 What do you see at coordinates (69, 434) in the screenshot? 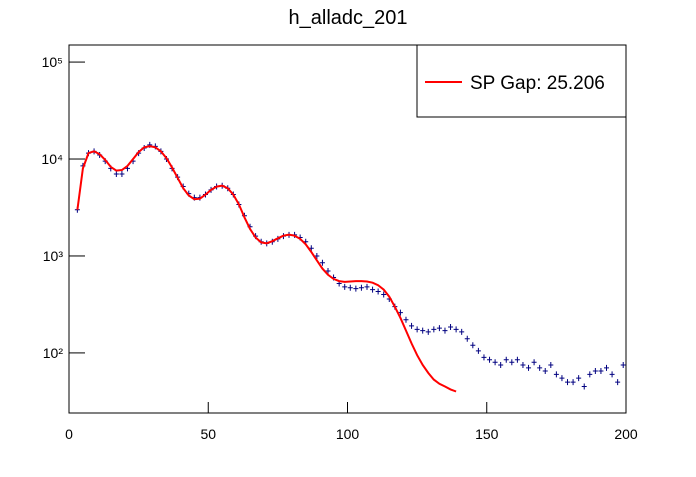
I see `x-tick-label: 0` at bounding box center [69, 434].